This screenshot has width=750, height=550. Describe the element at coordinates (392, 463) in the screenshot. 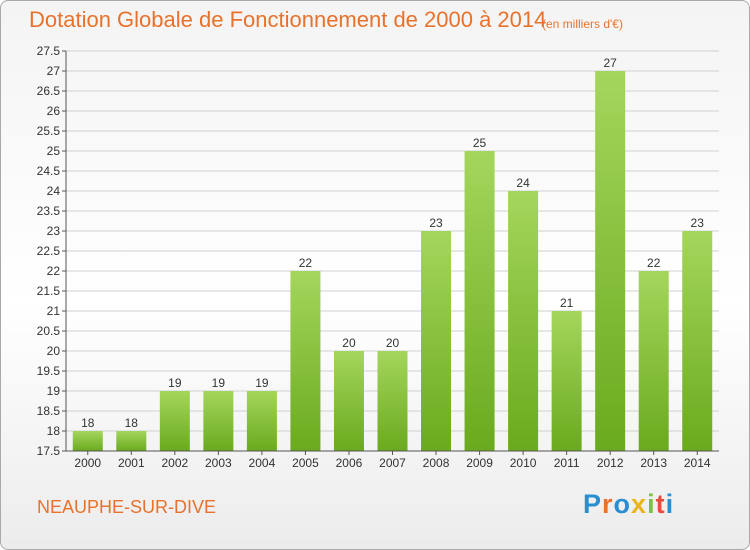

I see `x-tick-label: 2007` at that location.